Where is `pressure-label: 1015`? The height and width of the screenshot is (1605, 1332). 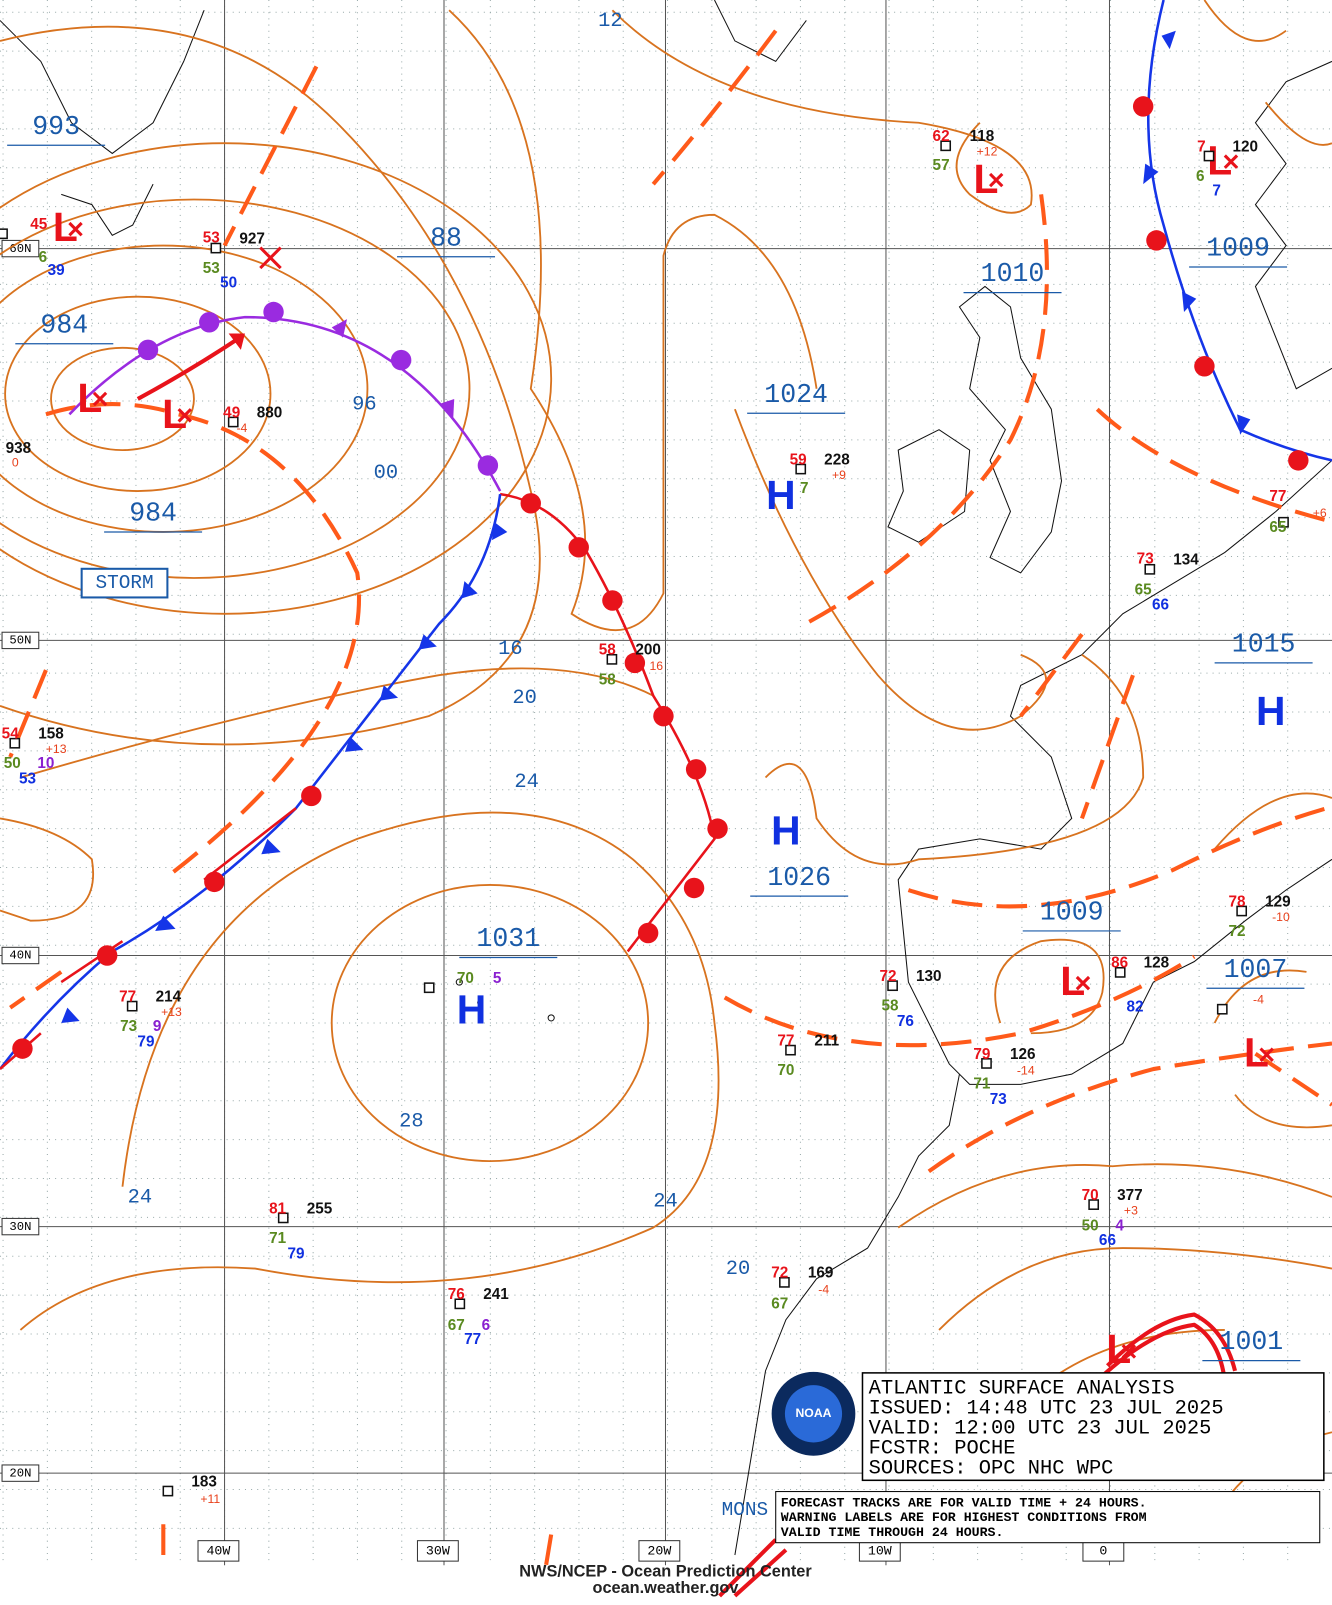 pressure-label: 1015 is located at coordinates (1264, 644).